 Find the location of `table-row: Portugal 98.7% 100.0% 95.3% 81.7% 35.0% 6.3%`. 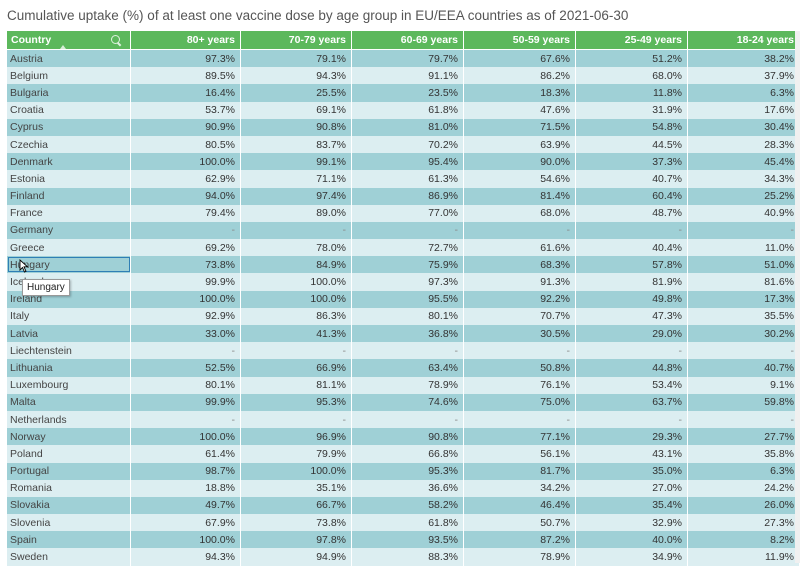

table-row: Portugal 98.7% 100.0% 95.3% 81.7% 35.0% 6.3% is located at coordinates (403, 471).